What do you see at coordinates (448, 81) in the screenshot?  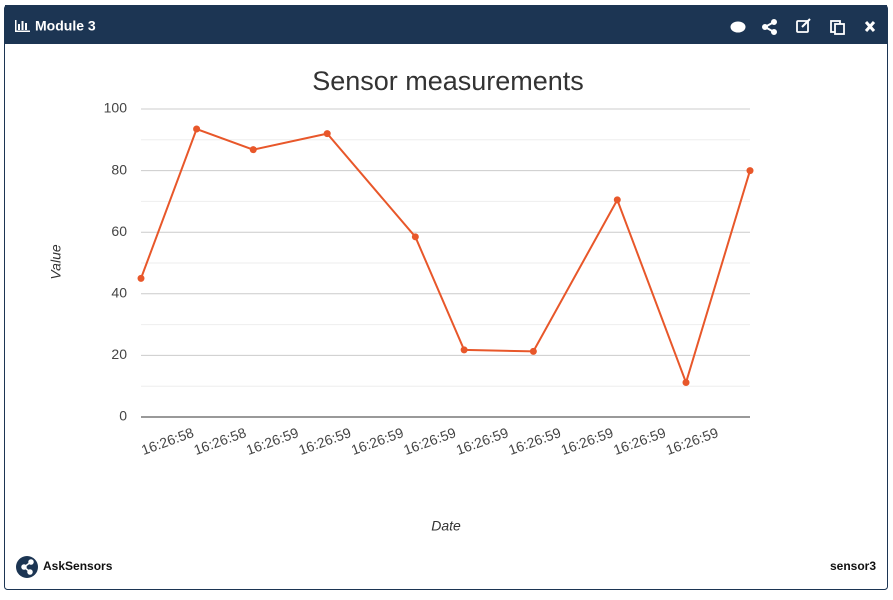 I see `chart-title: Sensor measurements` at bounding box center [448, 81].